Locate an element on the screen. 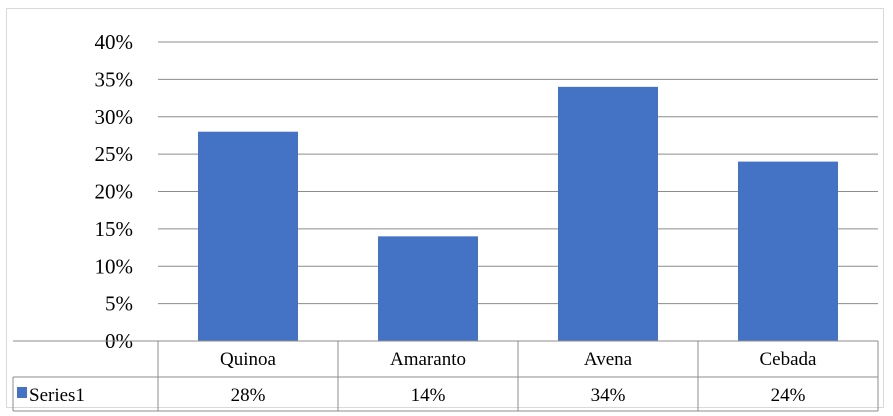 The image size is (893, 416). data-table-cell: 28% is located at coordinates (248, 395).